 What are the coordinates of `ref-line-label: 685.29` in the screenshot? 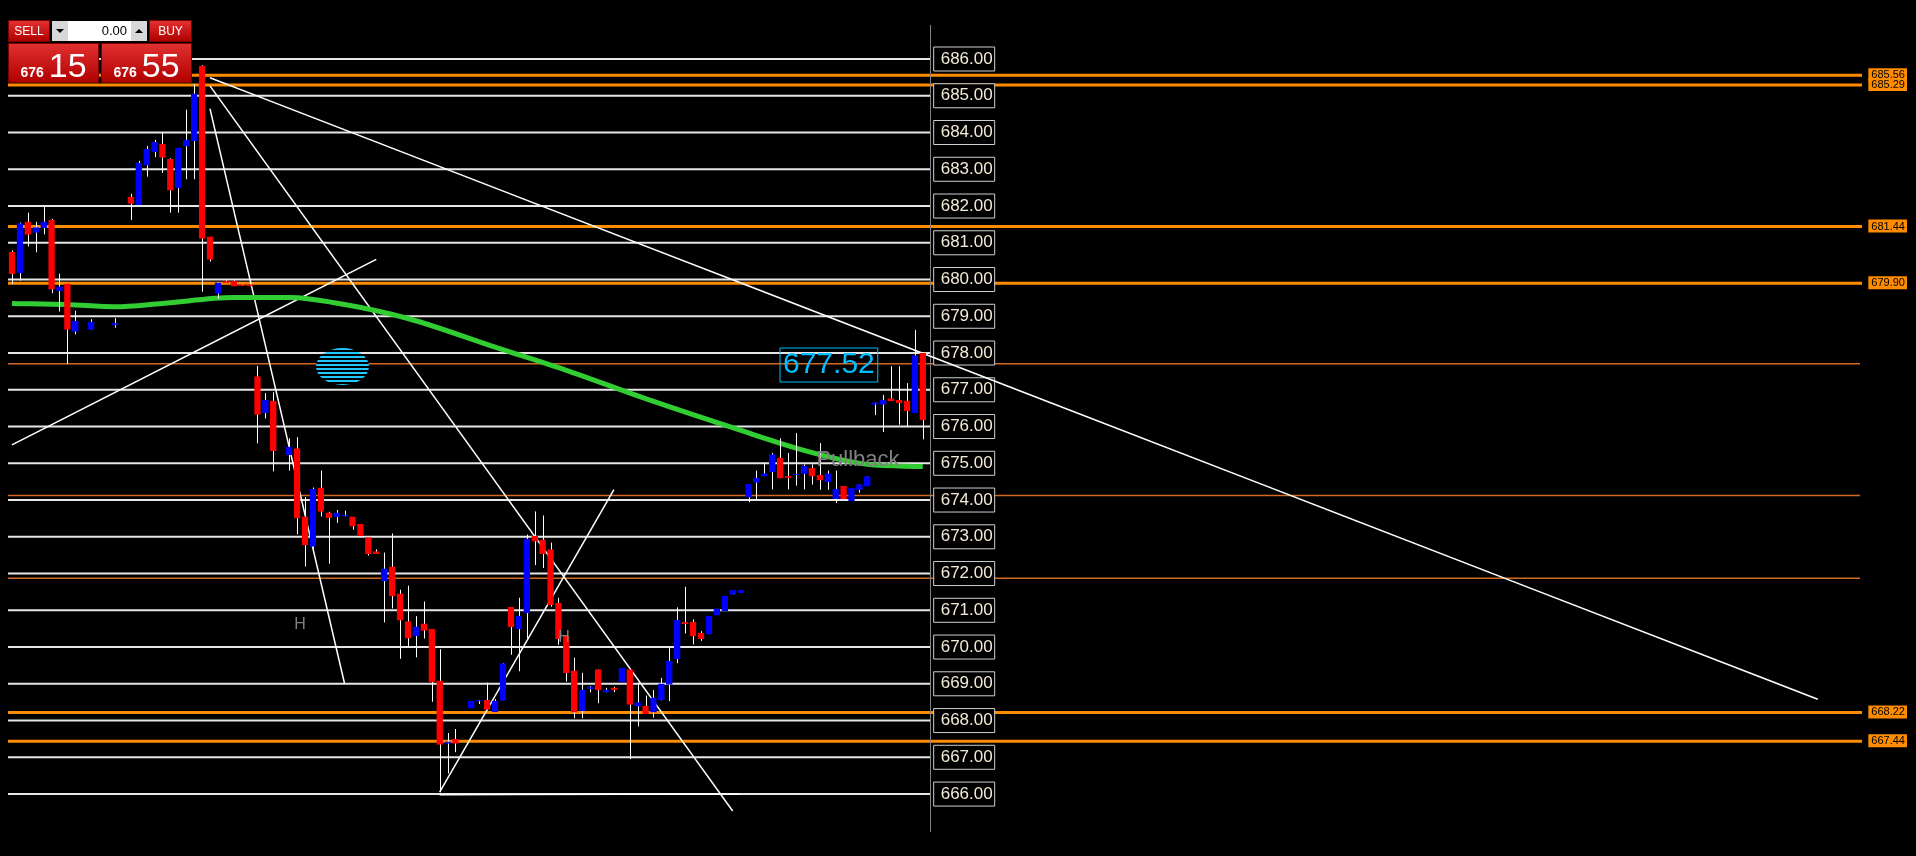 It's located at (1888, 84).